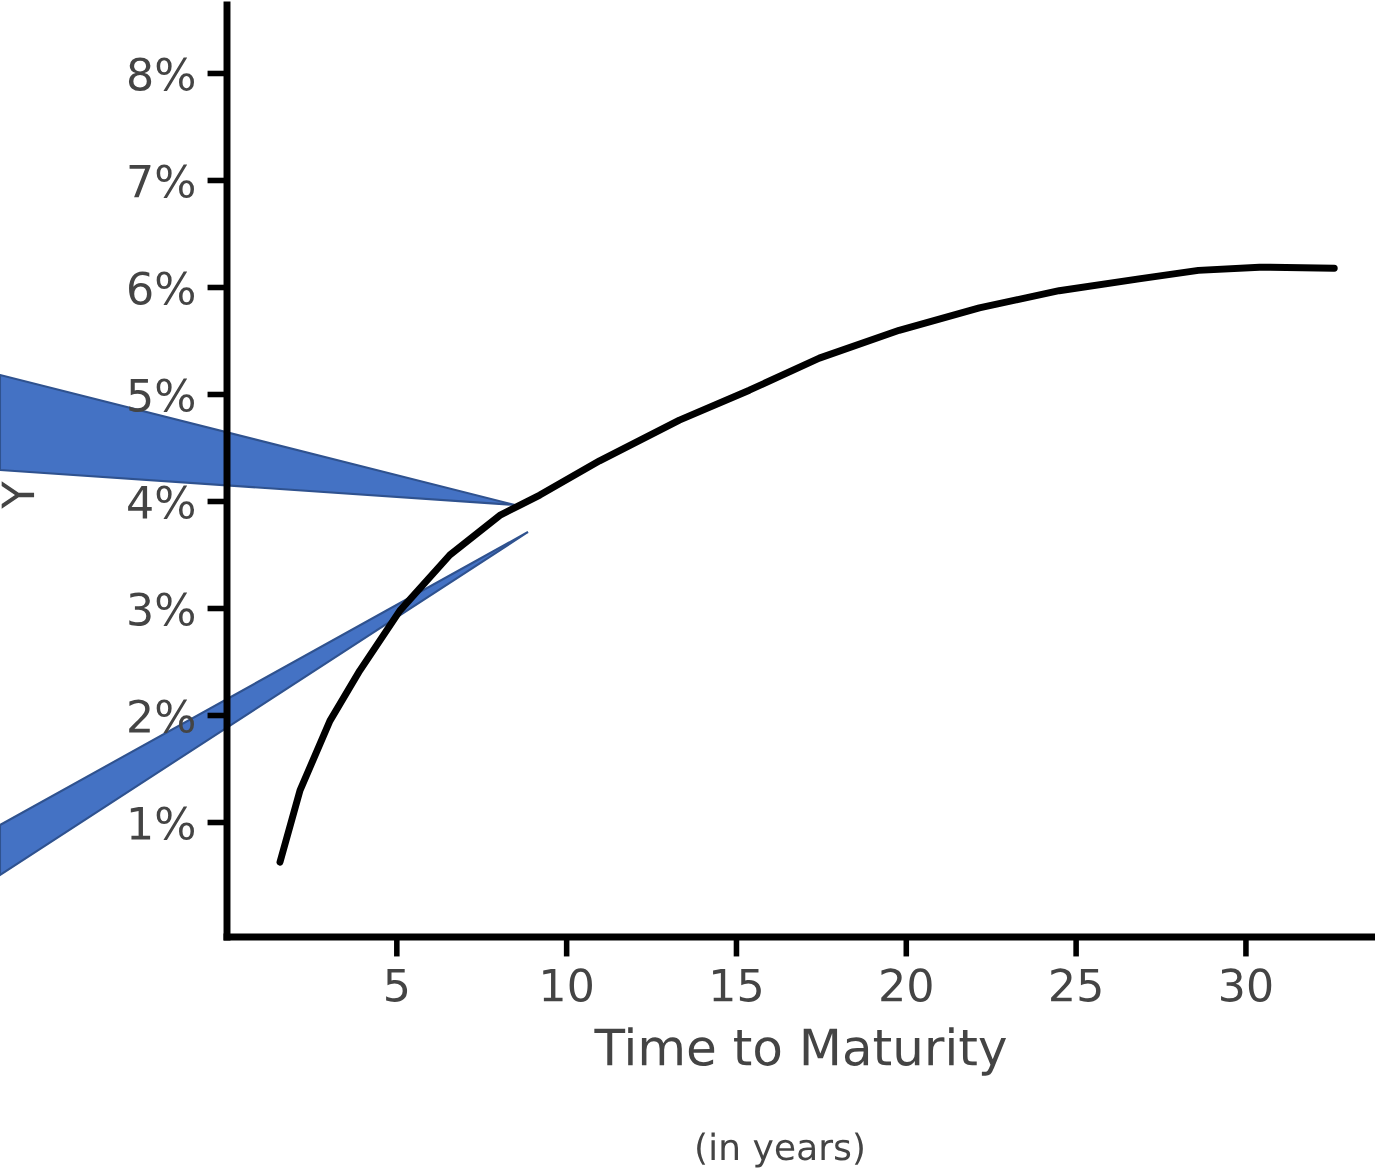 The image size is (1375, 1176). Describe the element at coordinates (737, 985) in the screenshot. I see `x-tick-label: 15` at that location.